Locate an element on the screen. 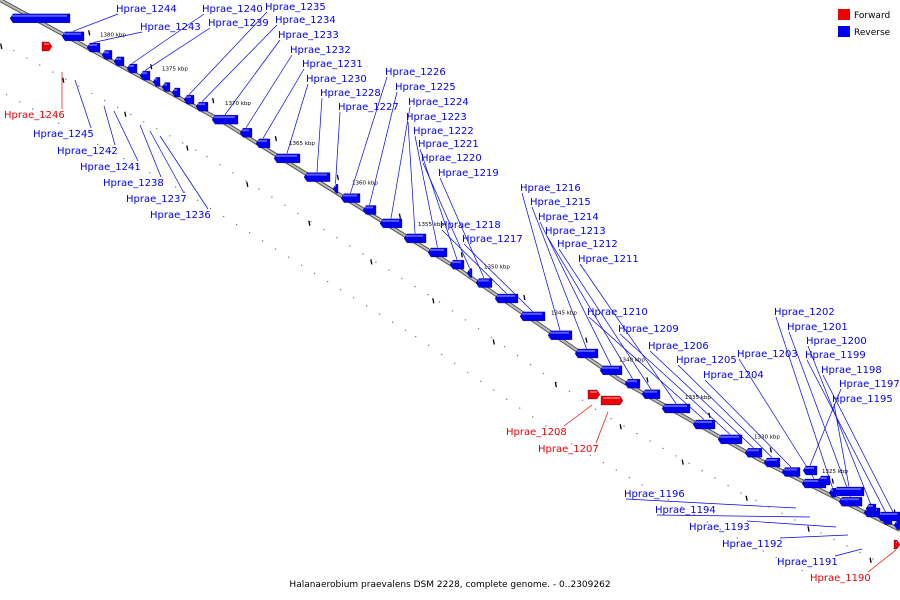 The width and height of the screenshot is (900, 600). scale-label: 1380 kbp is located at coordinates (113, 36).